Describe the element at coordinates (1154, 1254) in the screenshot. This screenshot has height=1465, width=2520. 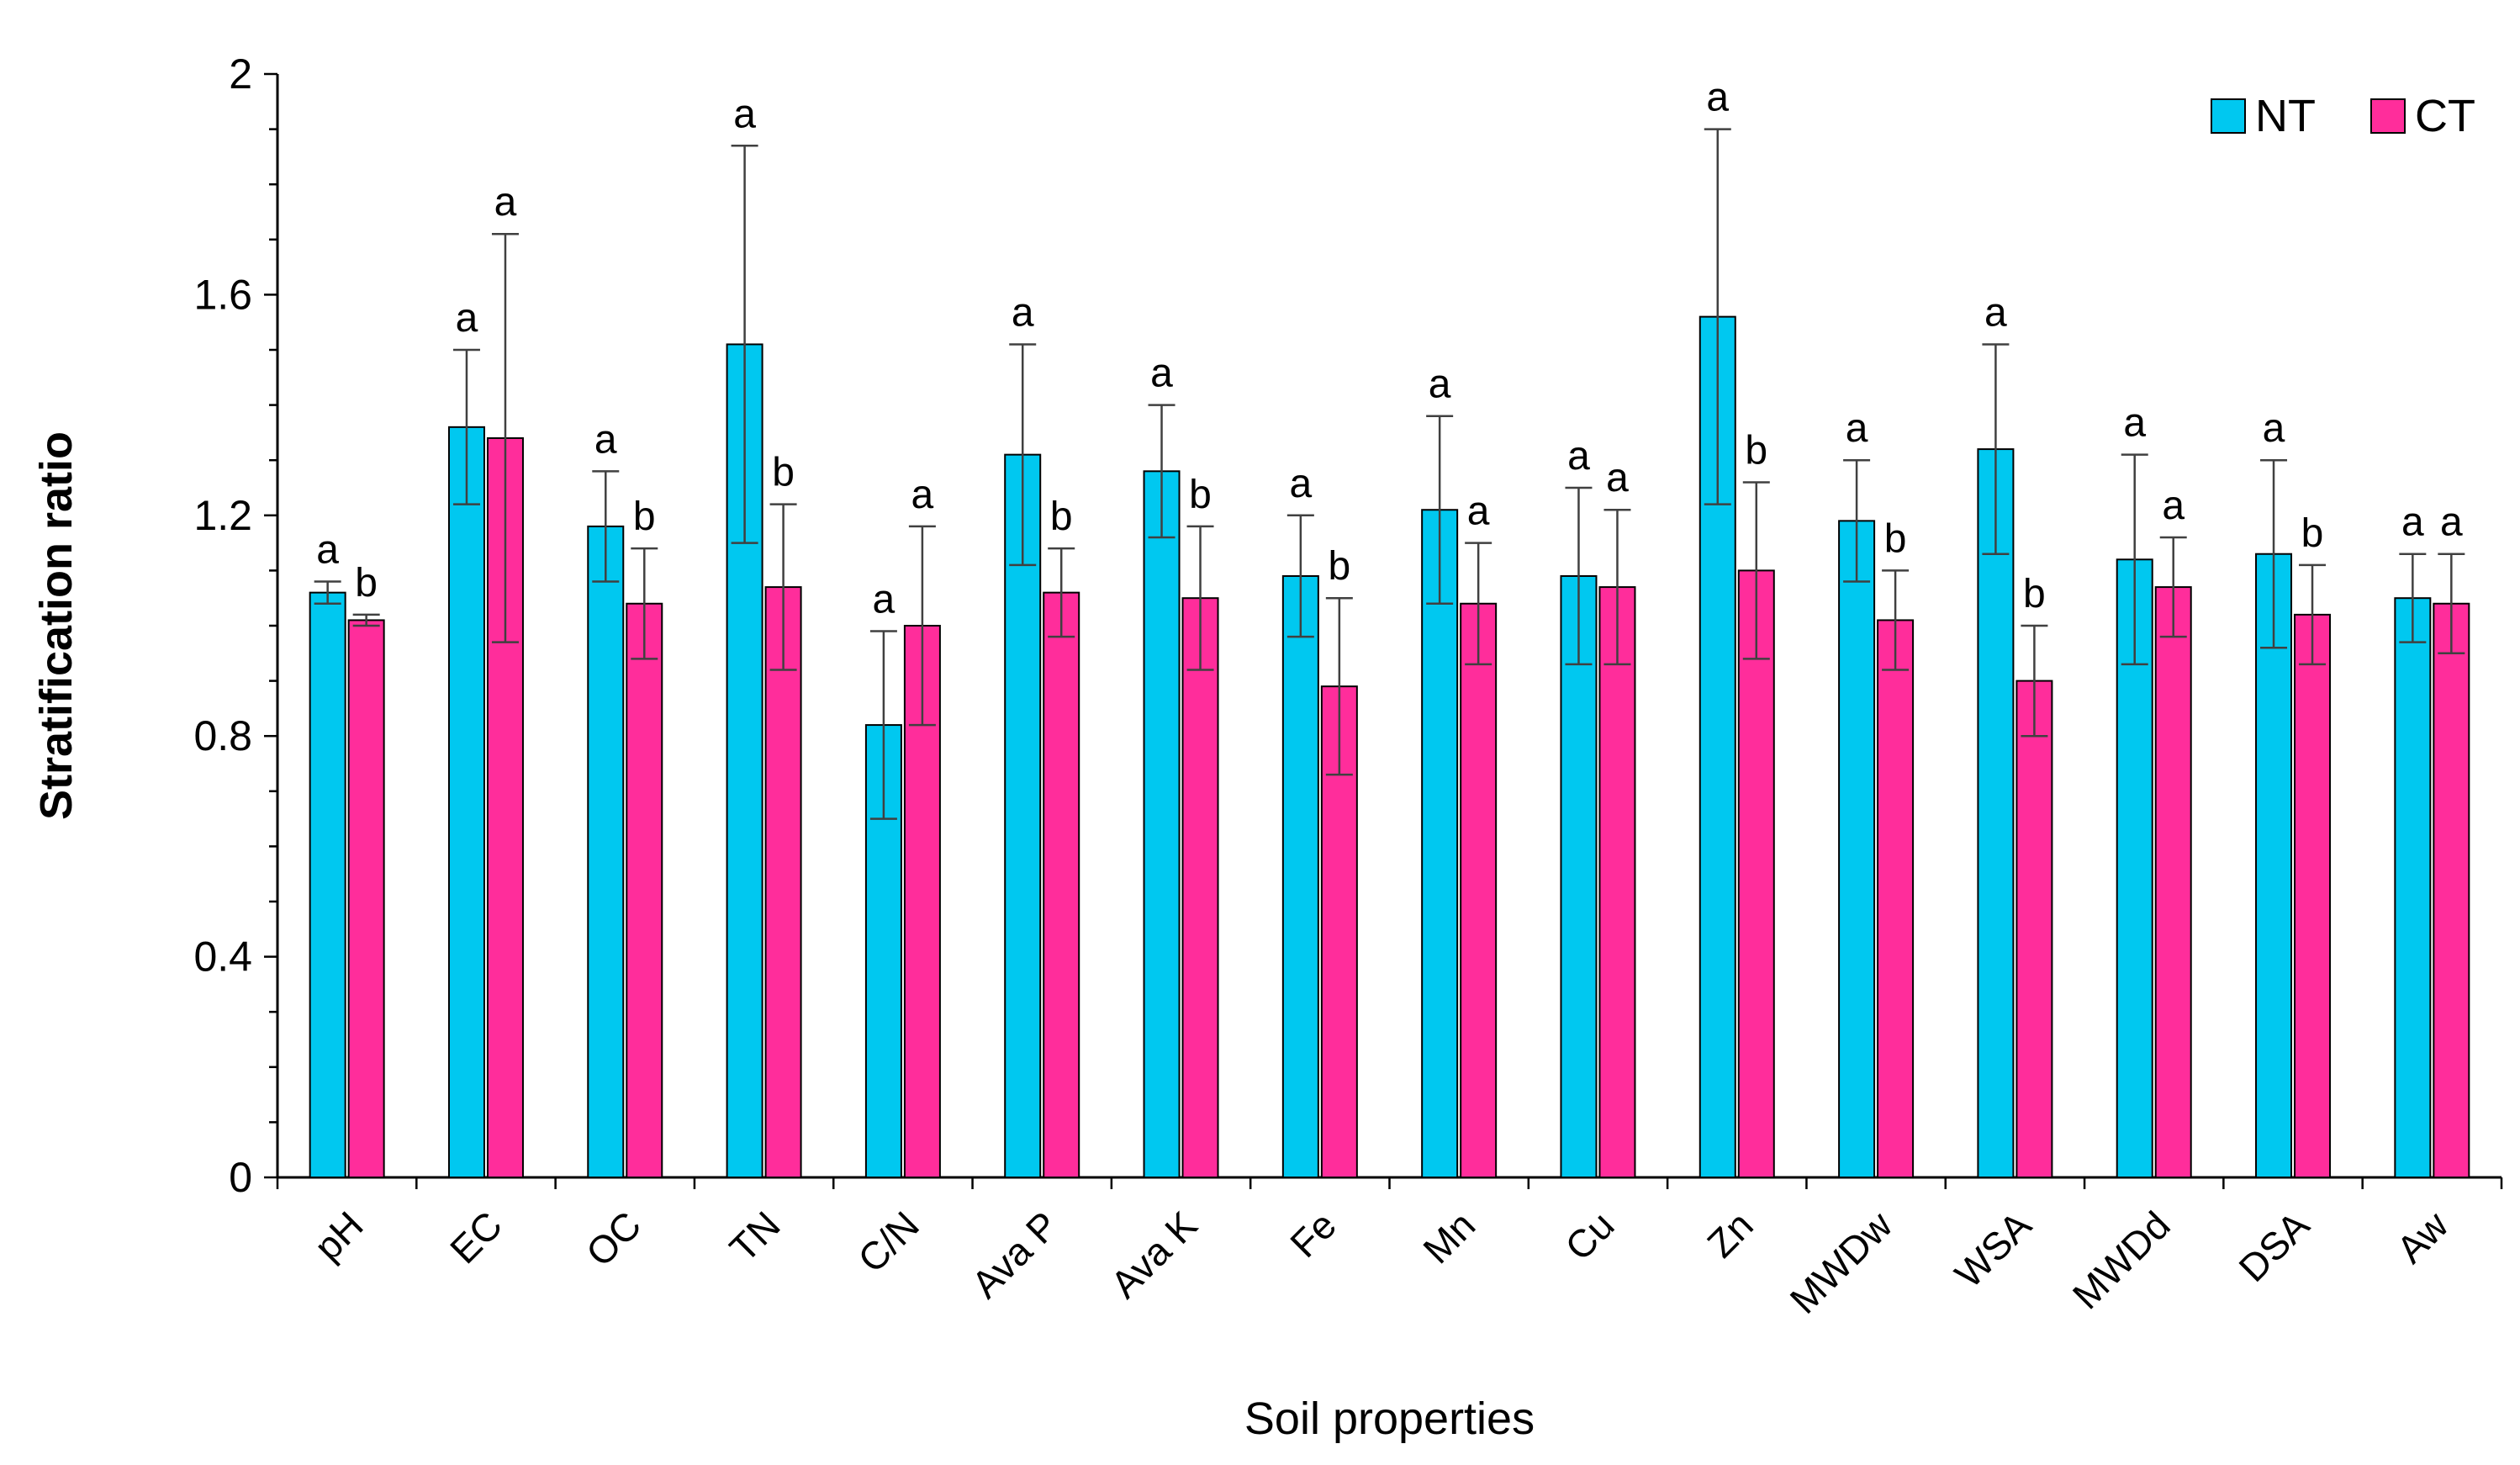
I see `x-category-label: Ava K` at that location.